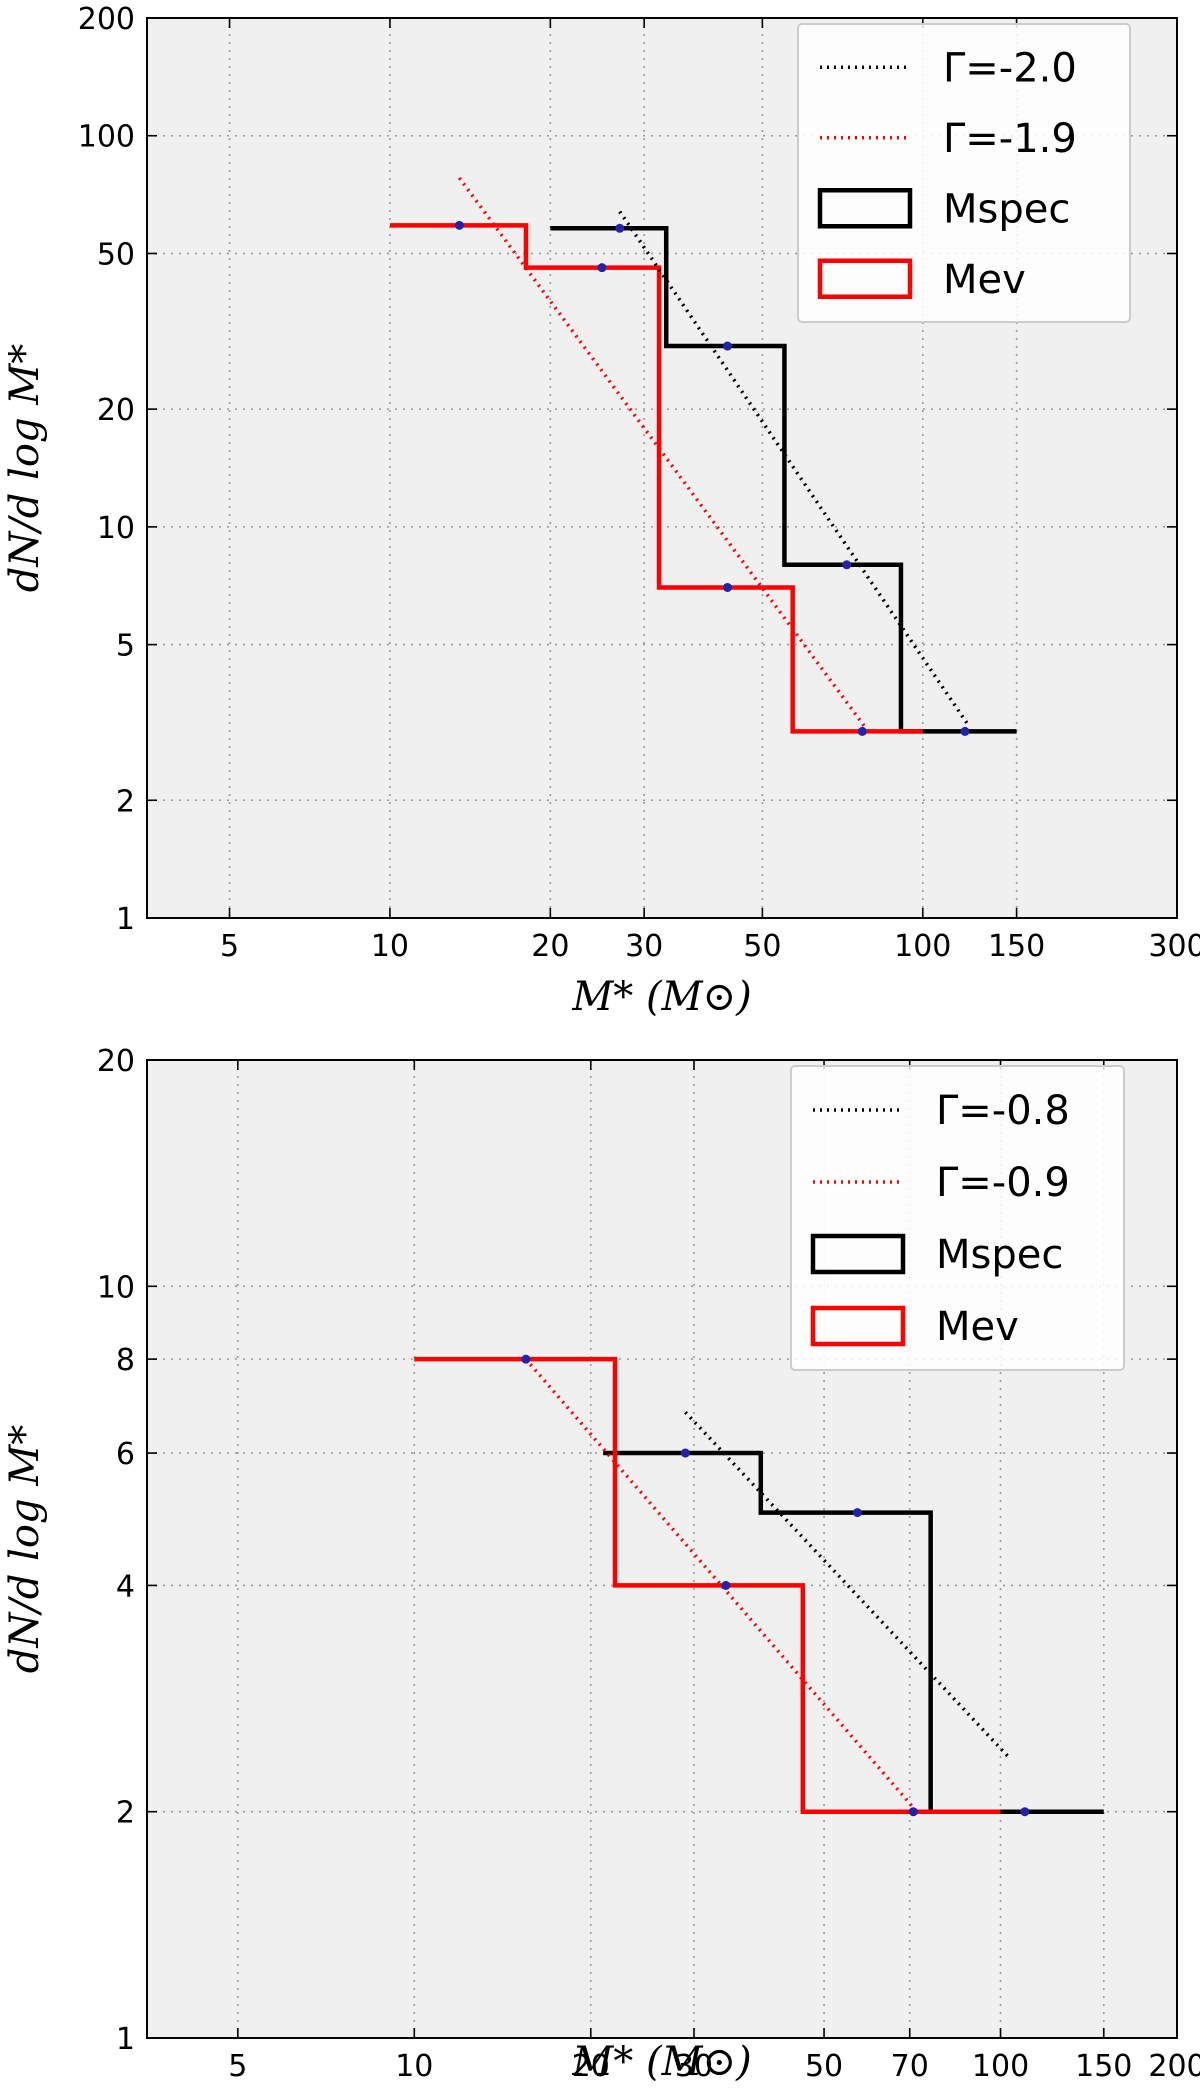 The image size is (1200, 2088). I want to click on legend-label: Γ=-1.9, so click(1010, 139).